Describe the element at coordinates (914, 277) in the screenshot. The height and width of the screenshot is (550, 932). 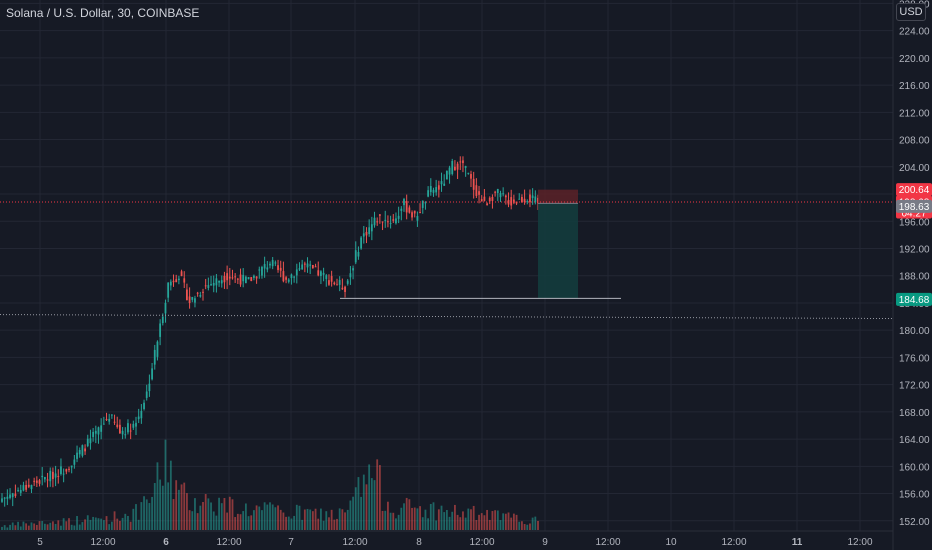
I see `y-tick-label: 188.00` at that location.